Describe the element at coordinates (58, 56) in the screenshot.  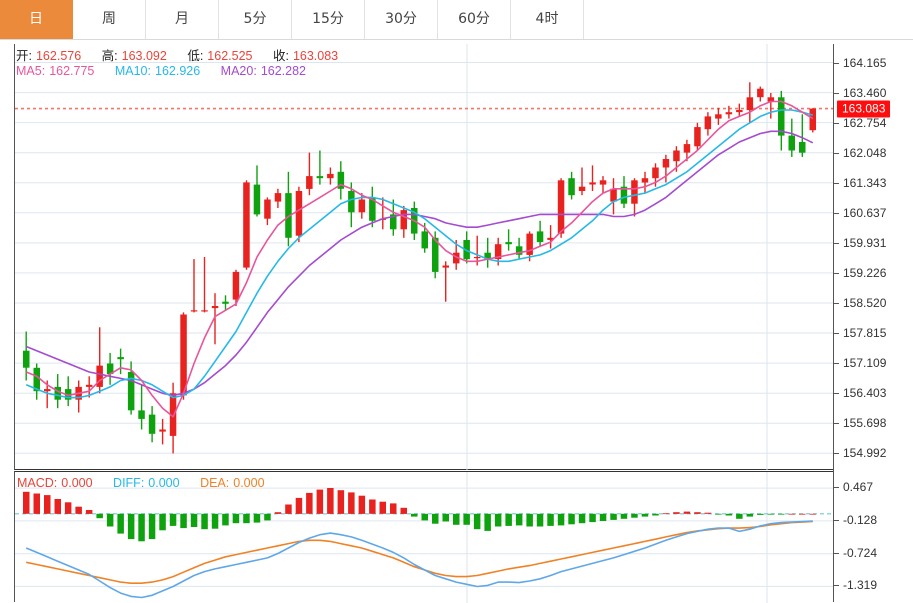
I see `open-value: 162.576` at that location.